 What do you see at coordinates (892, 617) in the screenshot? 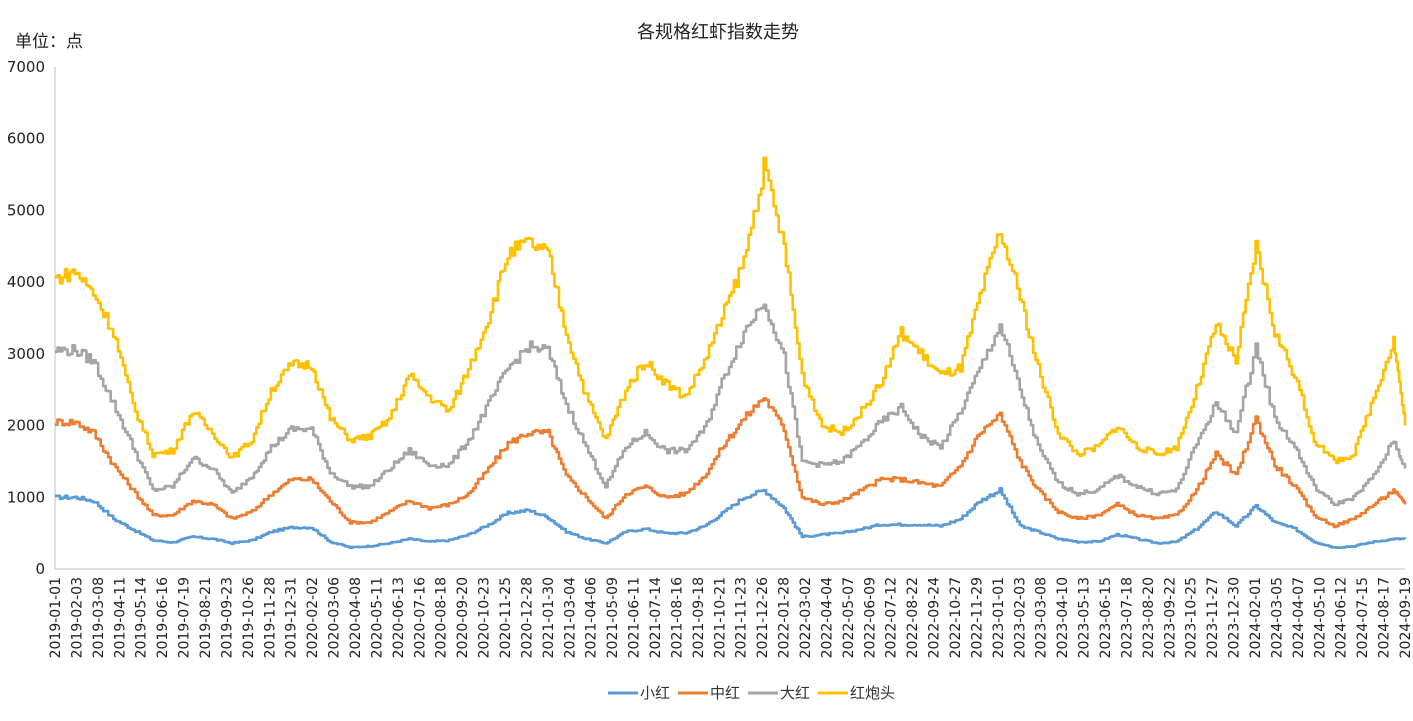
I see `x-tick-label: 2022-07-12` at bounding box center [892, 617].